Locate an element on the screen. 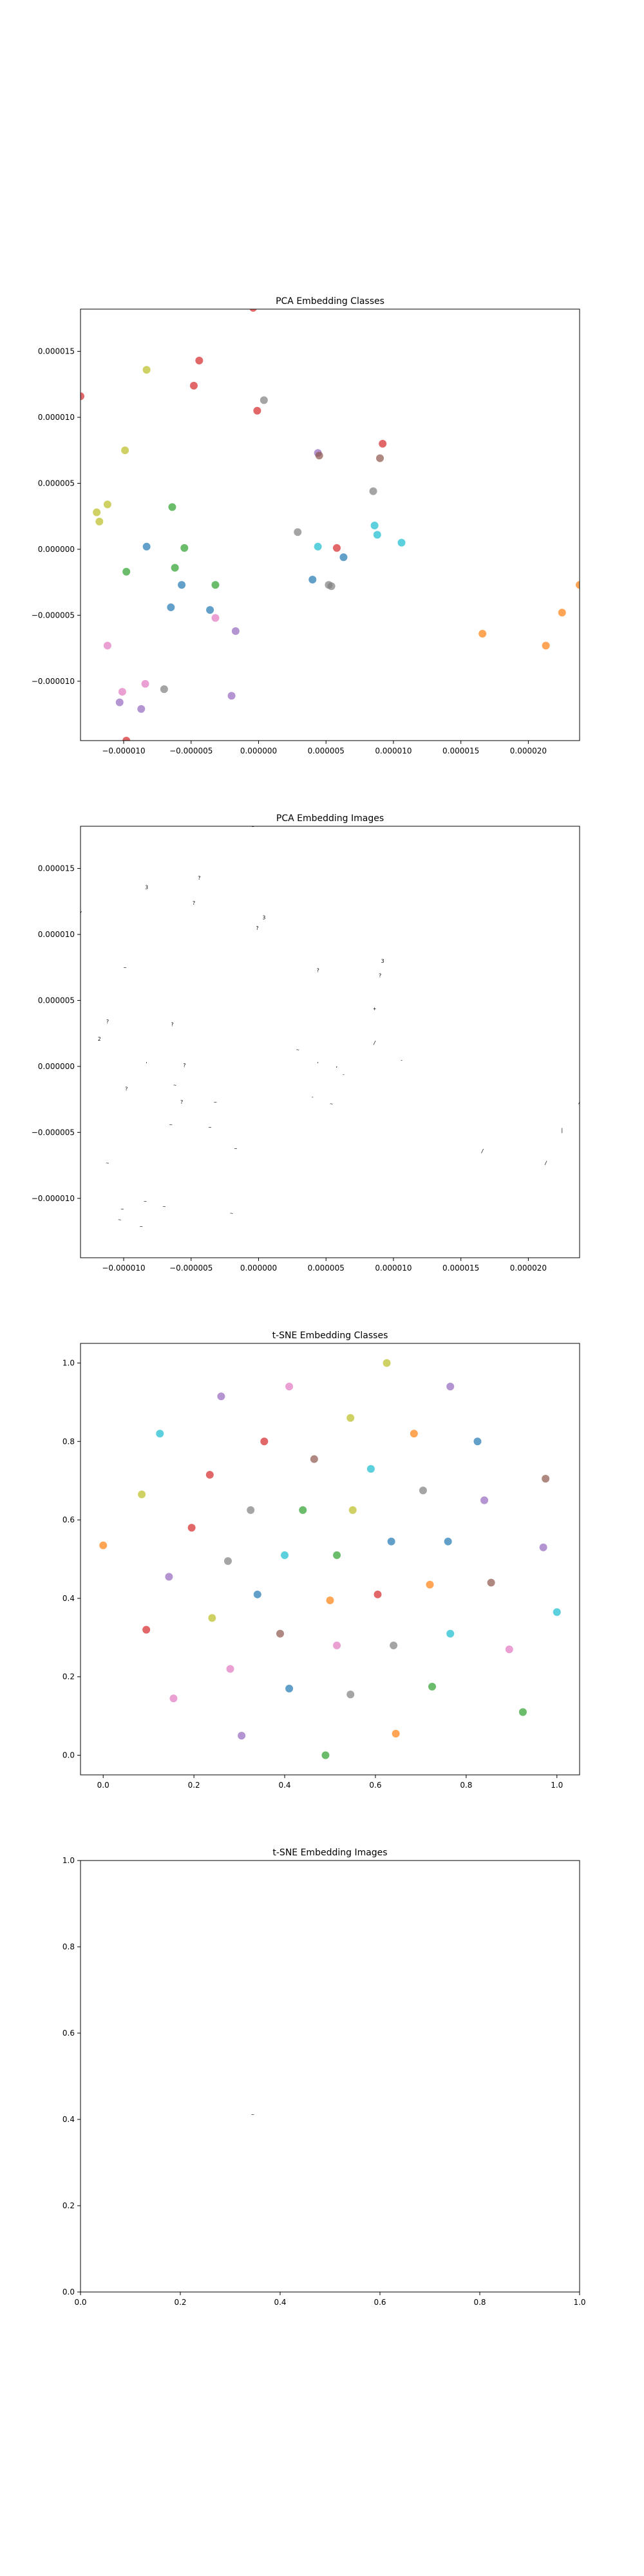  y-tick-label: −0.000010 is located at coordinates (54, 682).